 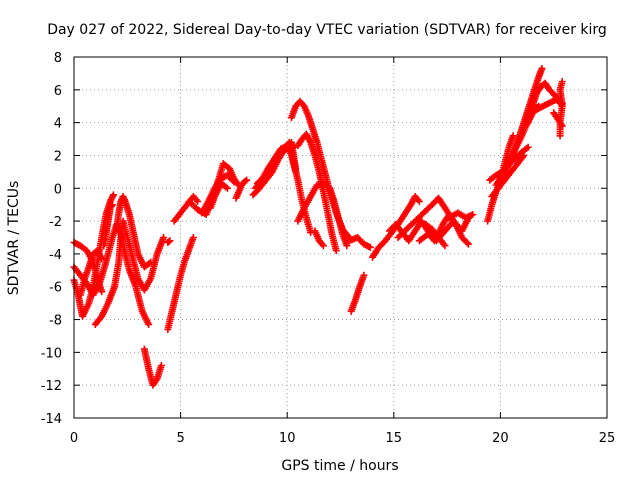 I want to click on y-tick-label: -6, so click(x=55, y=288).